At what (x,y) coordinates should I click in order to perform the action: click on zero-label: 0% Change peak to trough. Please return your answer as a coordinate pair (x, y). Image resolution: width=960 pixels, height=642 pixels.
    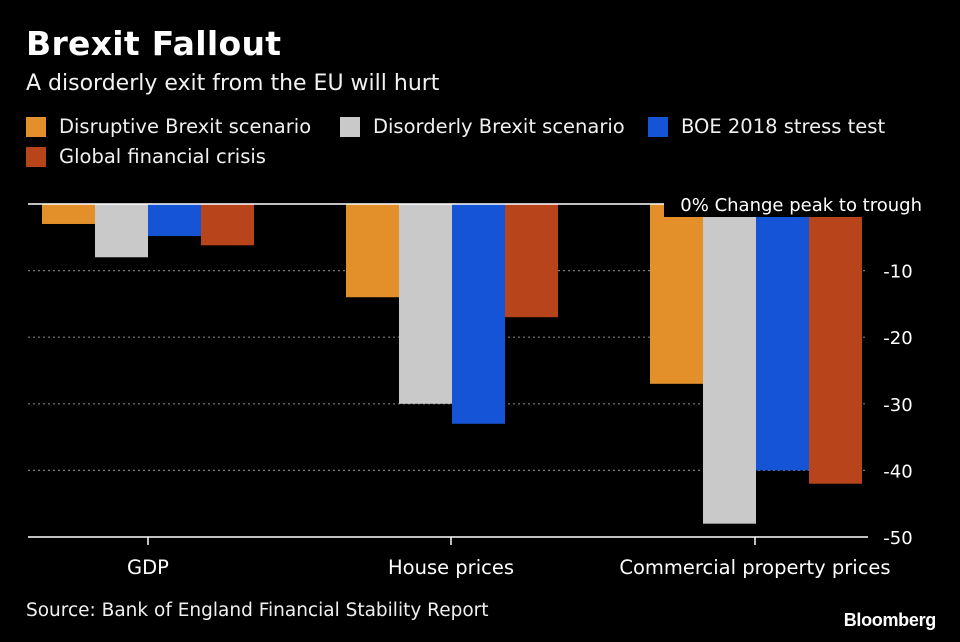
    Looking at the image, I should click on (801, 205).